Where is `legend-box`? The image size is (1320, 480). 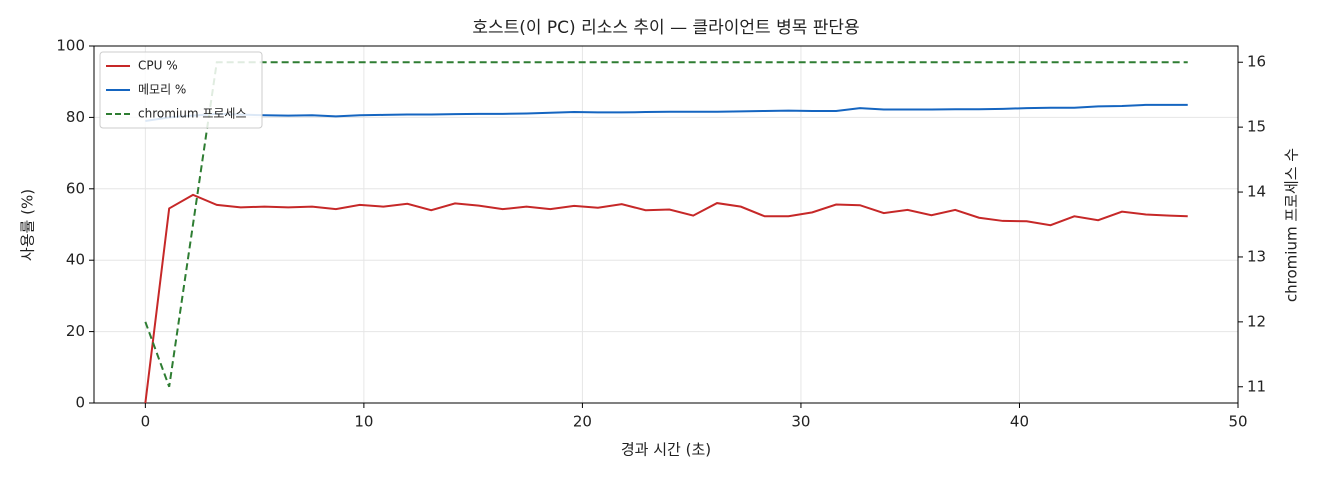 legend-box is located at coordinates (181, 90).